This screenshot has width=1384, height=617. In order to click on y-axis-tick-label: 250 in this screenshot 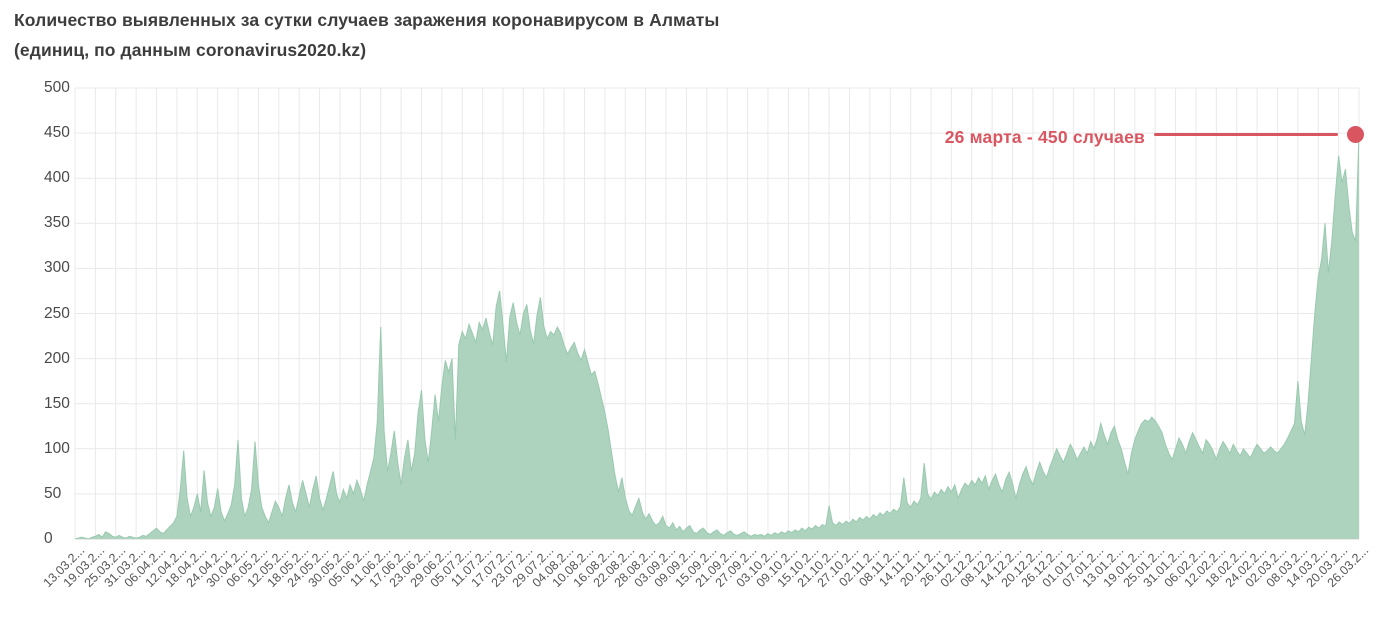, I will do `click(57, 313)`.